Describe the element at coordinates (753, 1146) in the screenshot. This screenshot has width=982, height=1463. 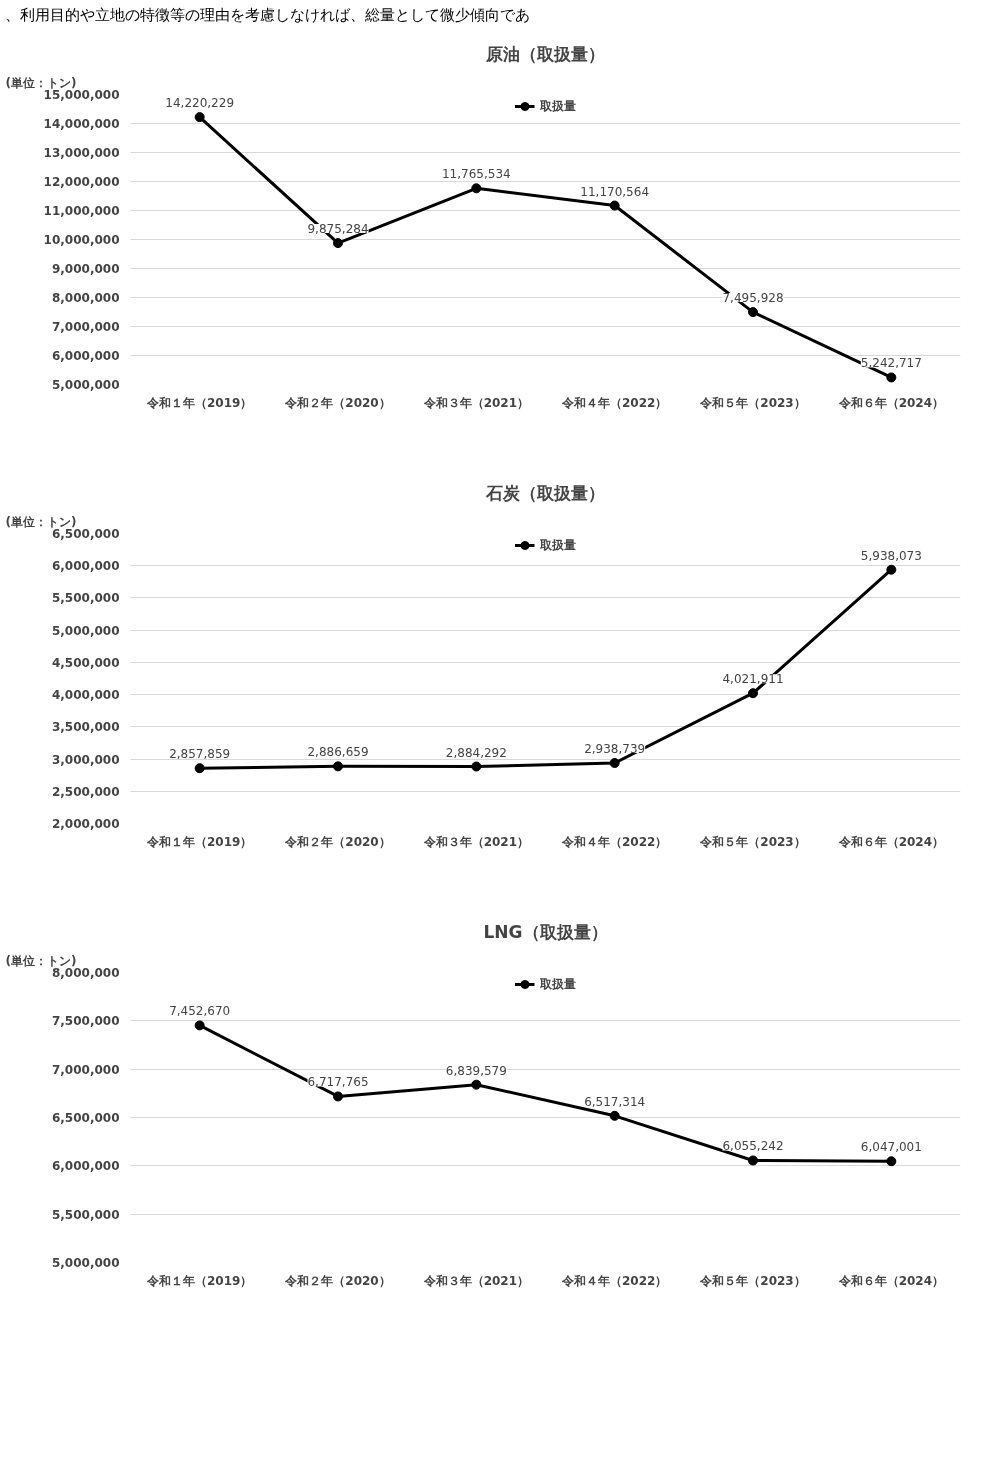
I see `data-label: 6,055,242` at that location.